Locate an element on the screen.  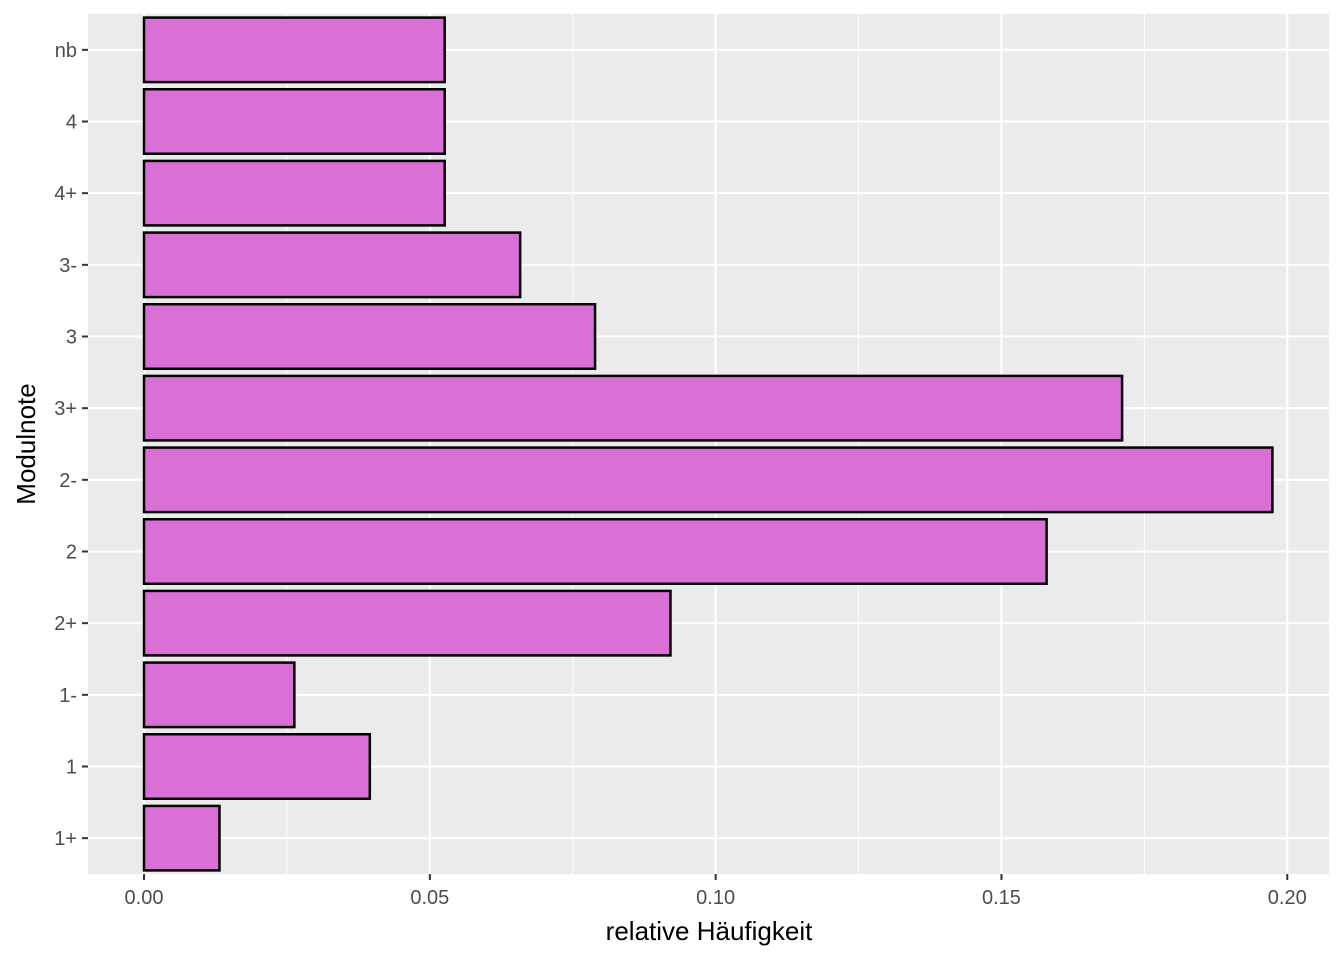
x-tick-label: 0.05 is located at coordinates (429, 898).